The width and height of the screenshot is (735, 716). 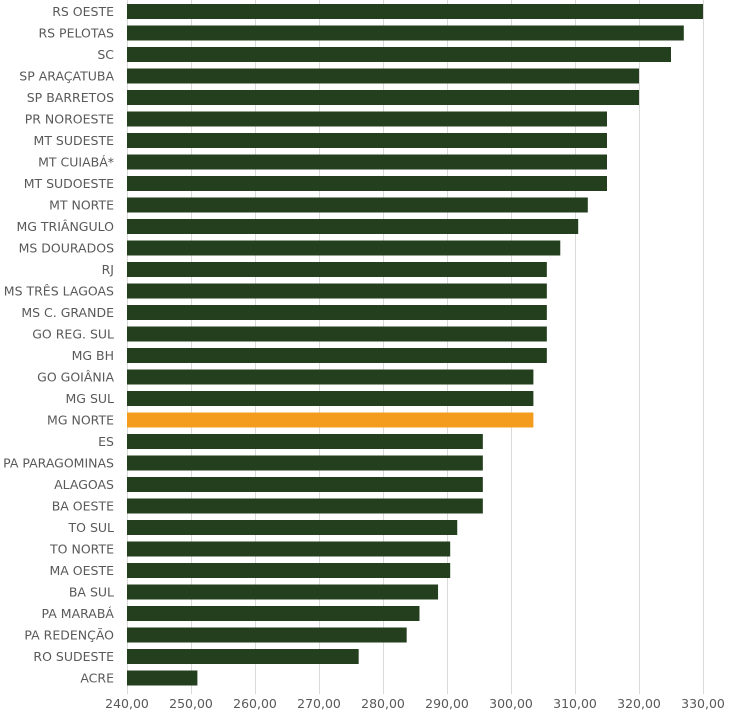 I want to click on category-label: SP ARAÇATUBA, so click(x=66, y=76).